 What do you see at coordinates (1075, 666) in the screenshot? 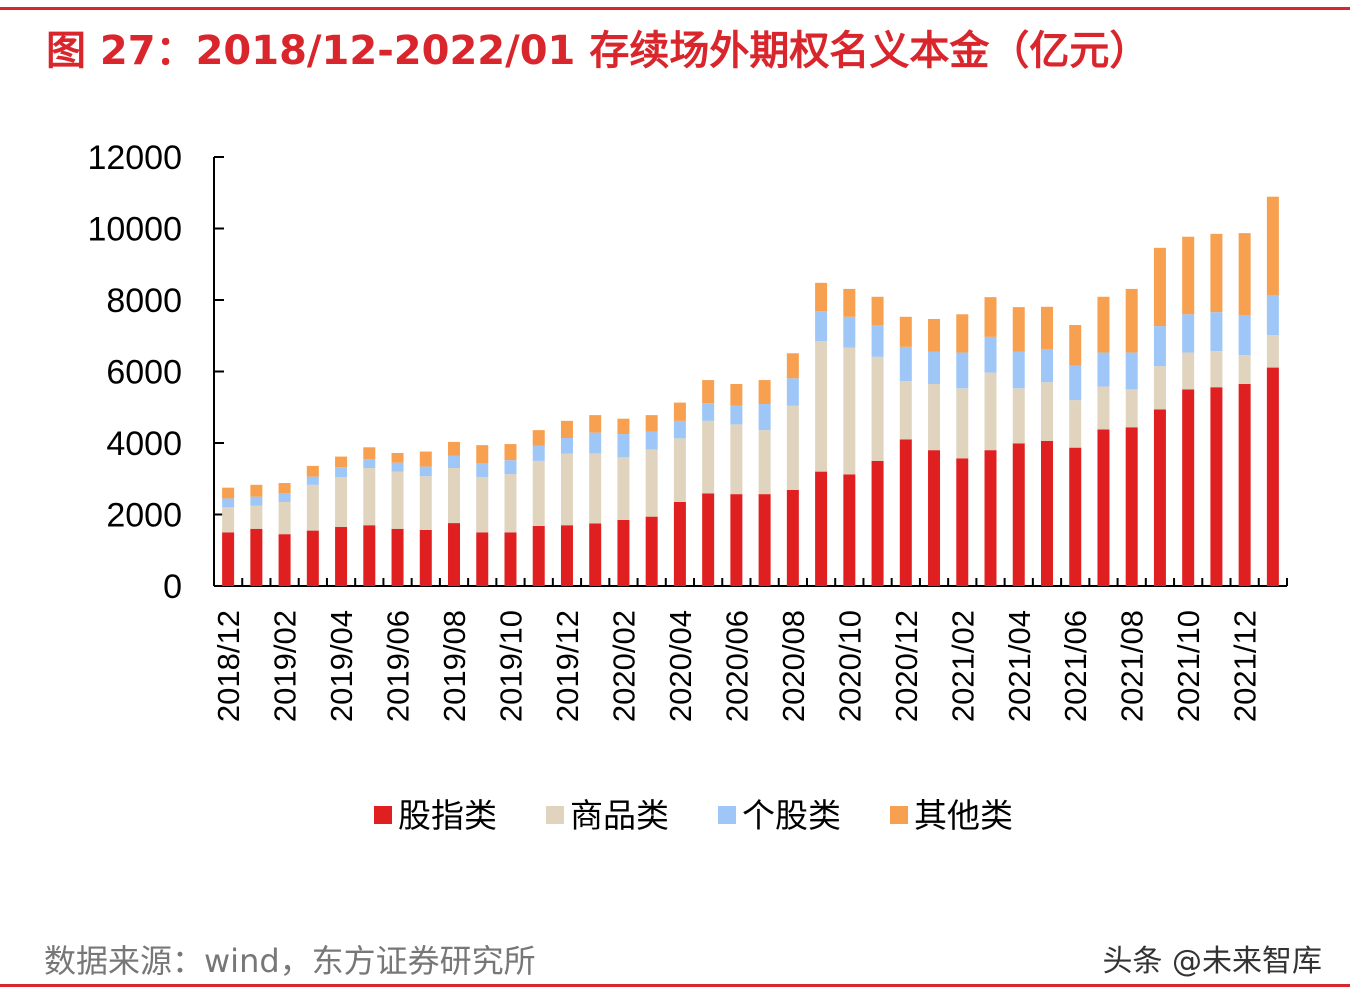
I see `x-tick-label: 2021/06` at bounding box center [1075, 666].